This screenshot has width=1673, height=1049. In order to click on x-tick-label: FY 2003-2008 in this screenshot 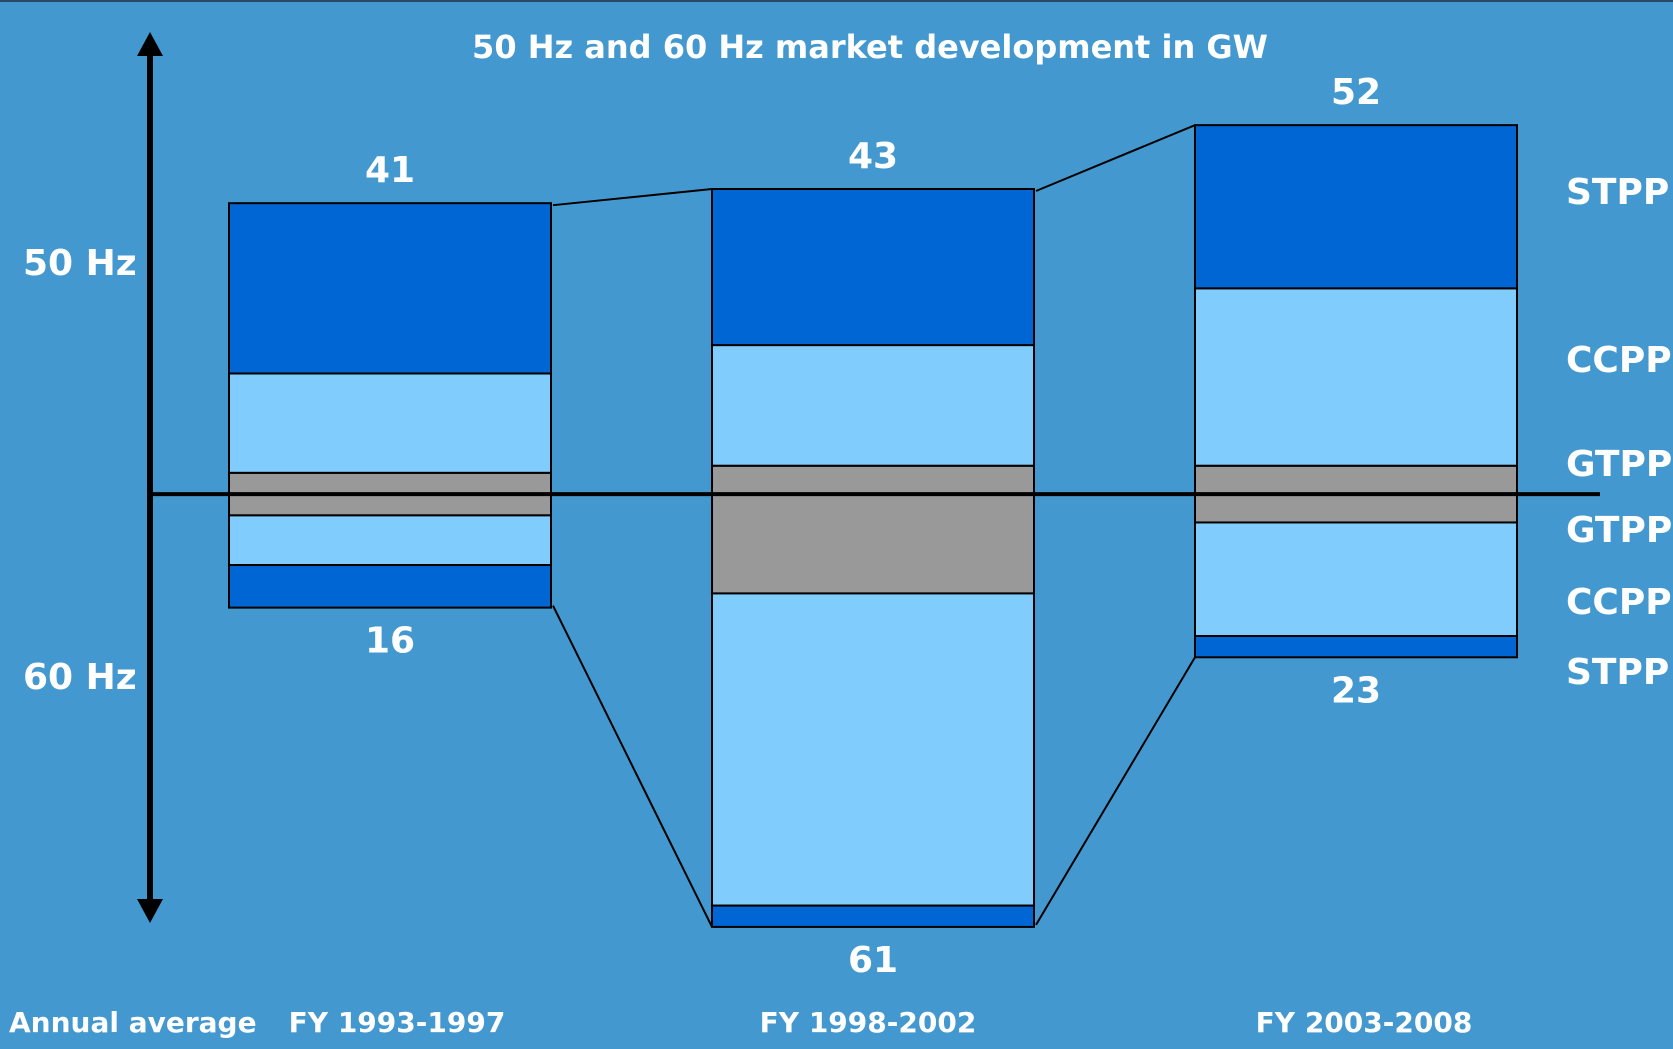, I will do `click(1364, 1022)`.